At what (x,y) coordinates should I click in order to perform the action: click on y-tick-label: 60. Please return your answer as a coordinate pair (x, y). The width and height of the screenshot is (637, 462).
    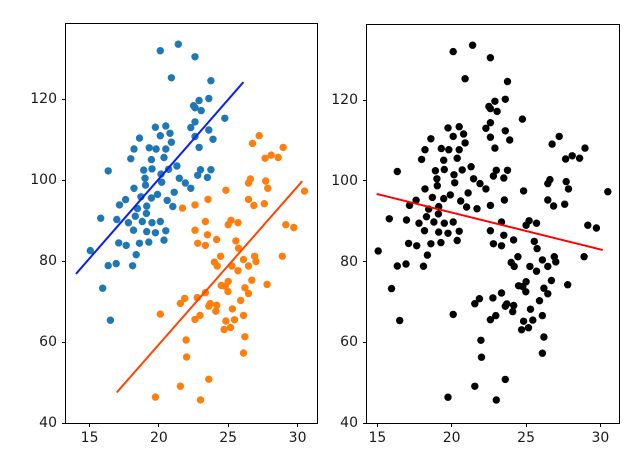
    Looking at the image, I should click on (48, 342).